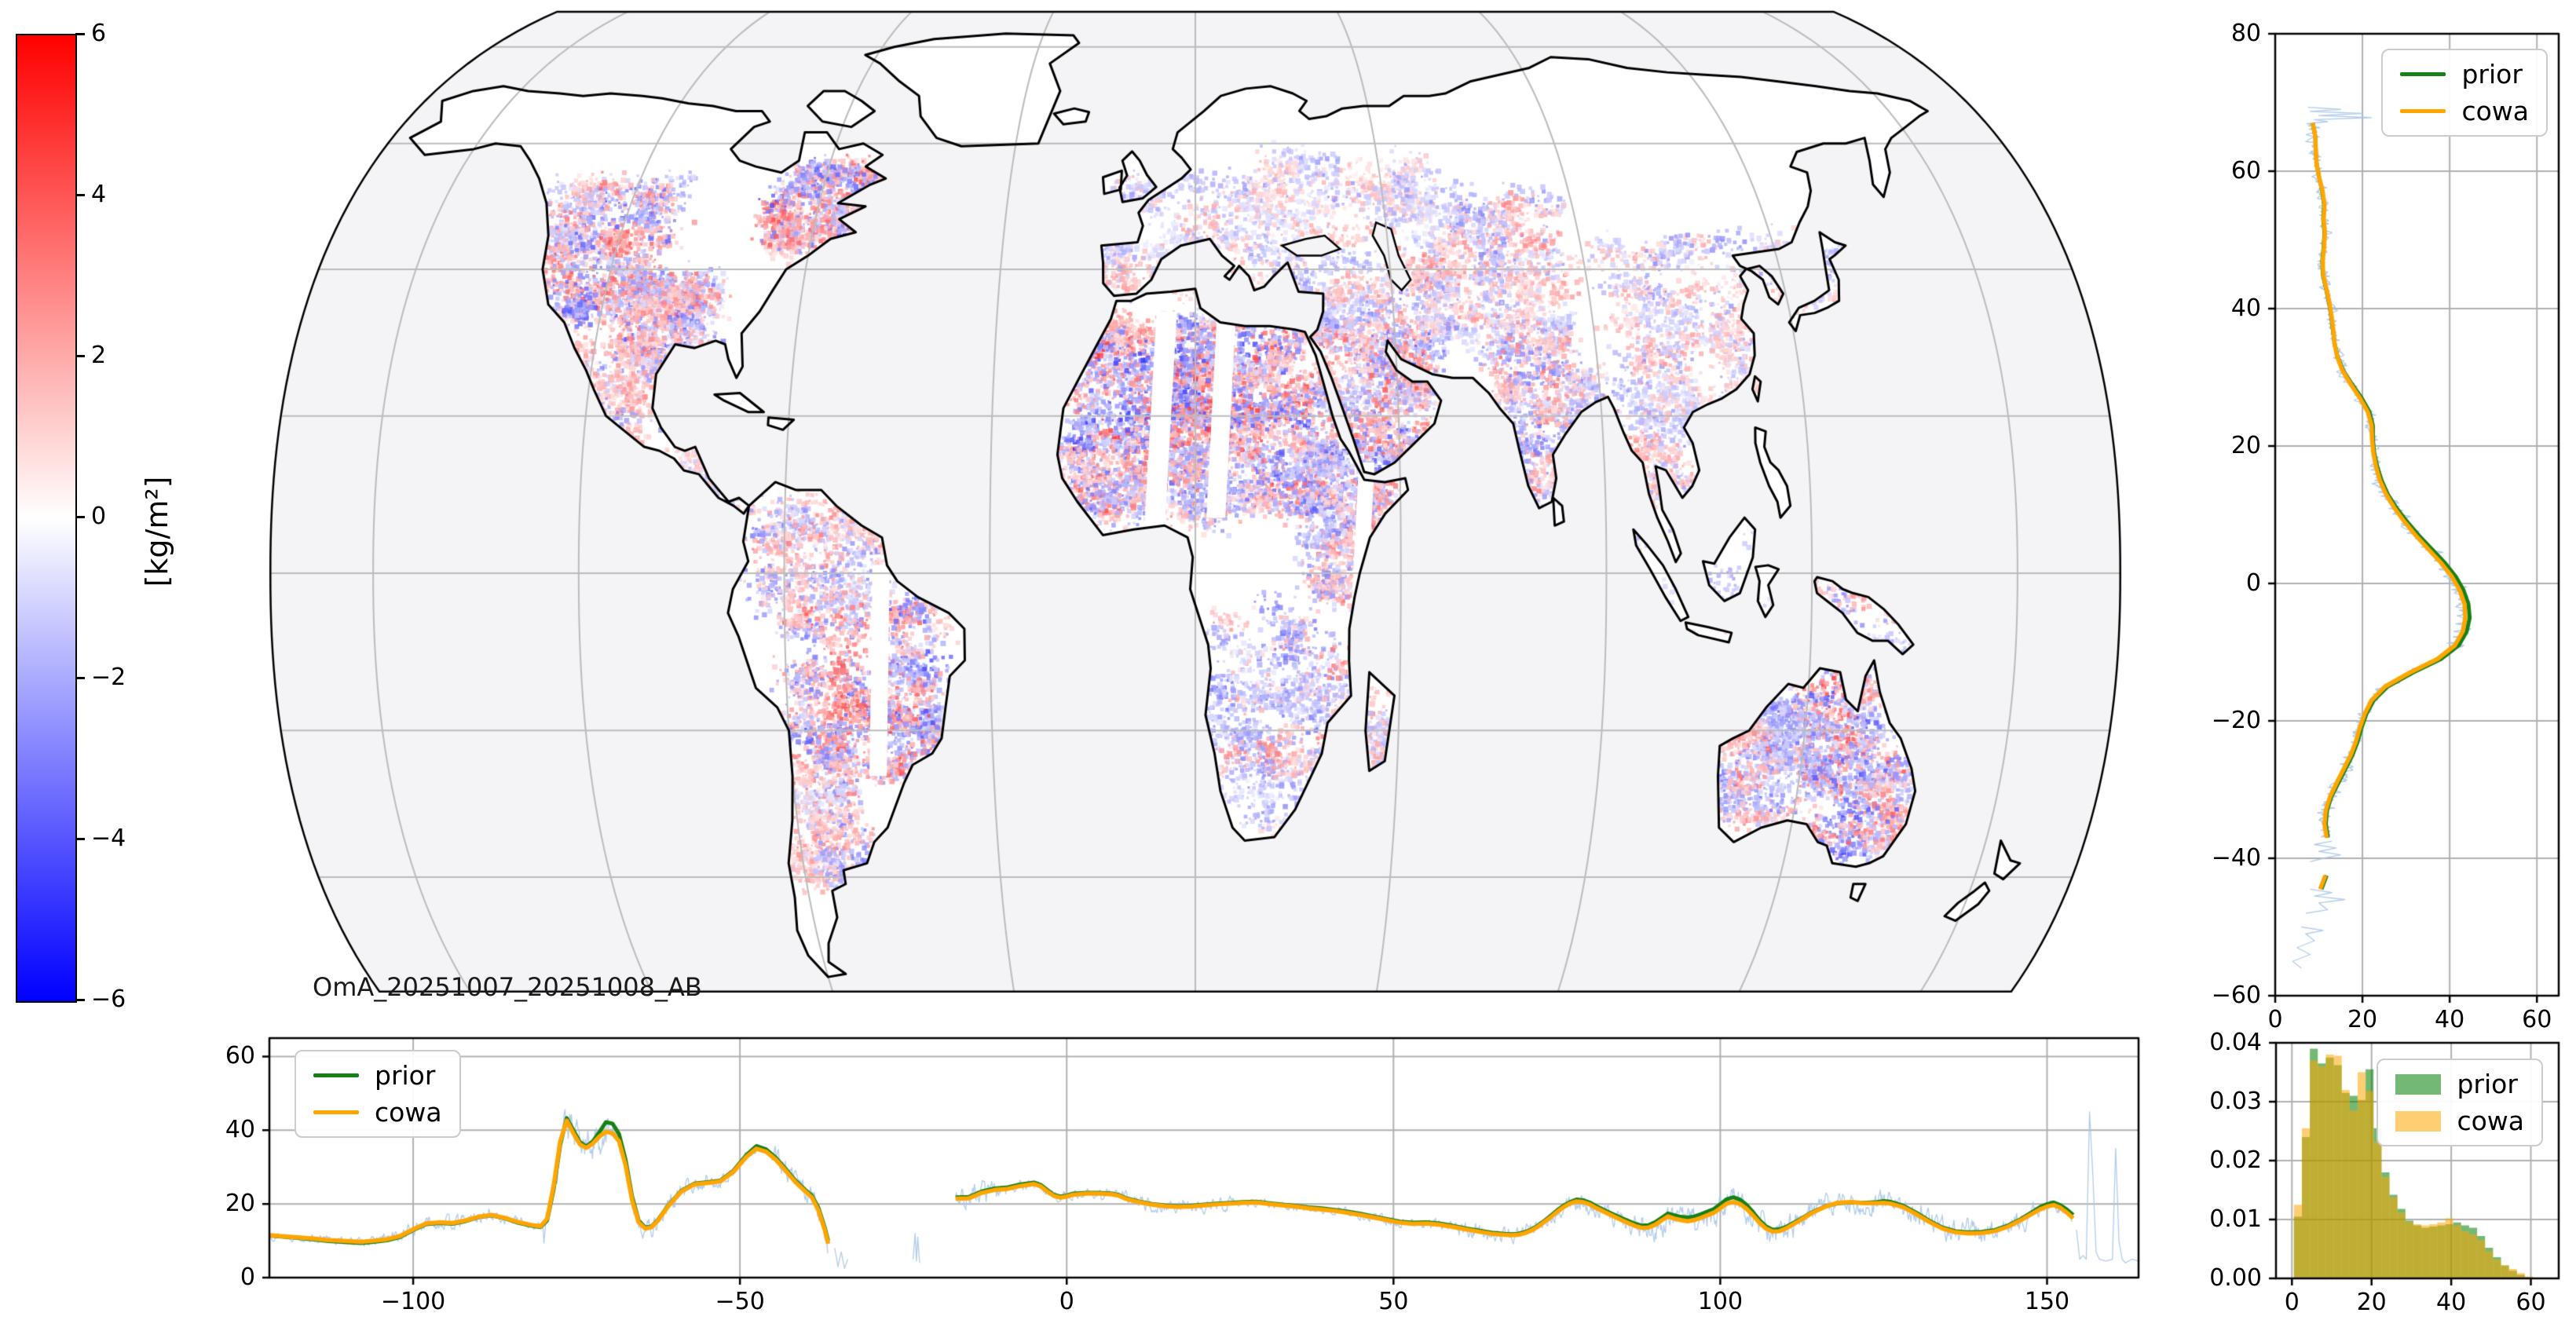  What do you see at coordinates (1720, 1301) in the screenshot?
I see `tick-label: 100` at bounding box center [1720, 1301].